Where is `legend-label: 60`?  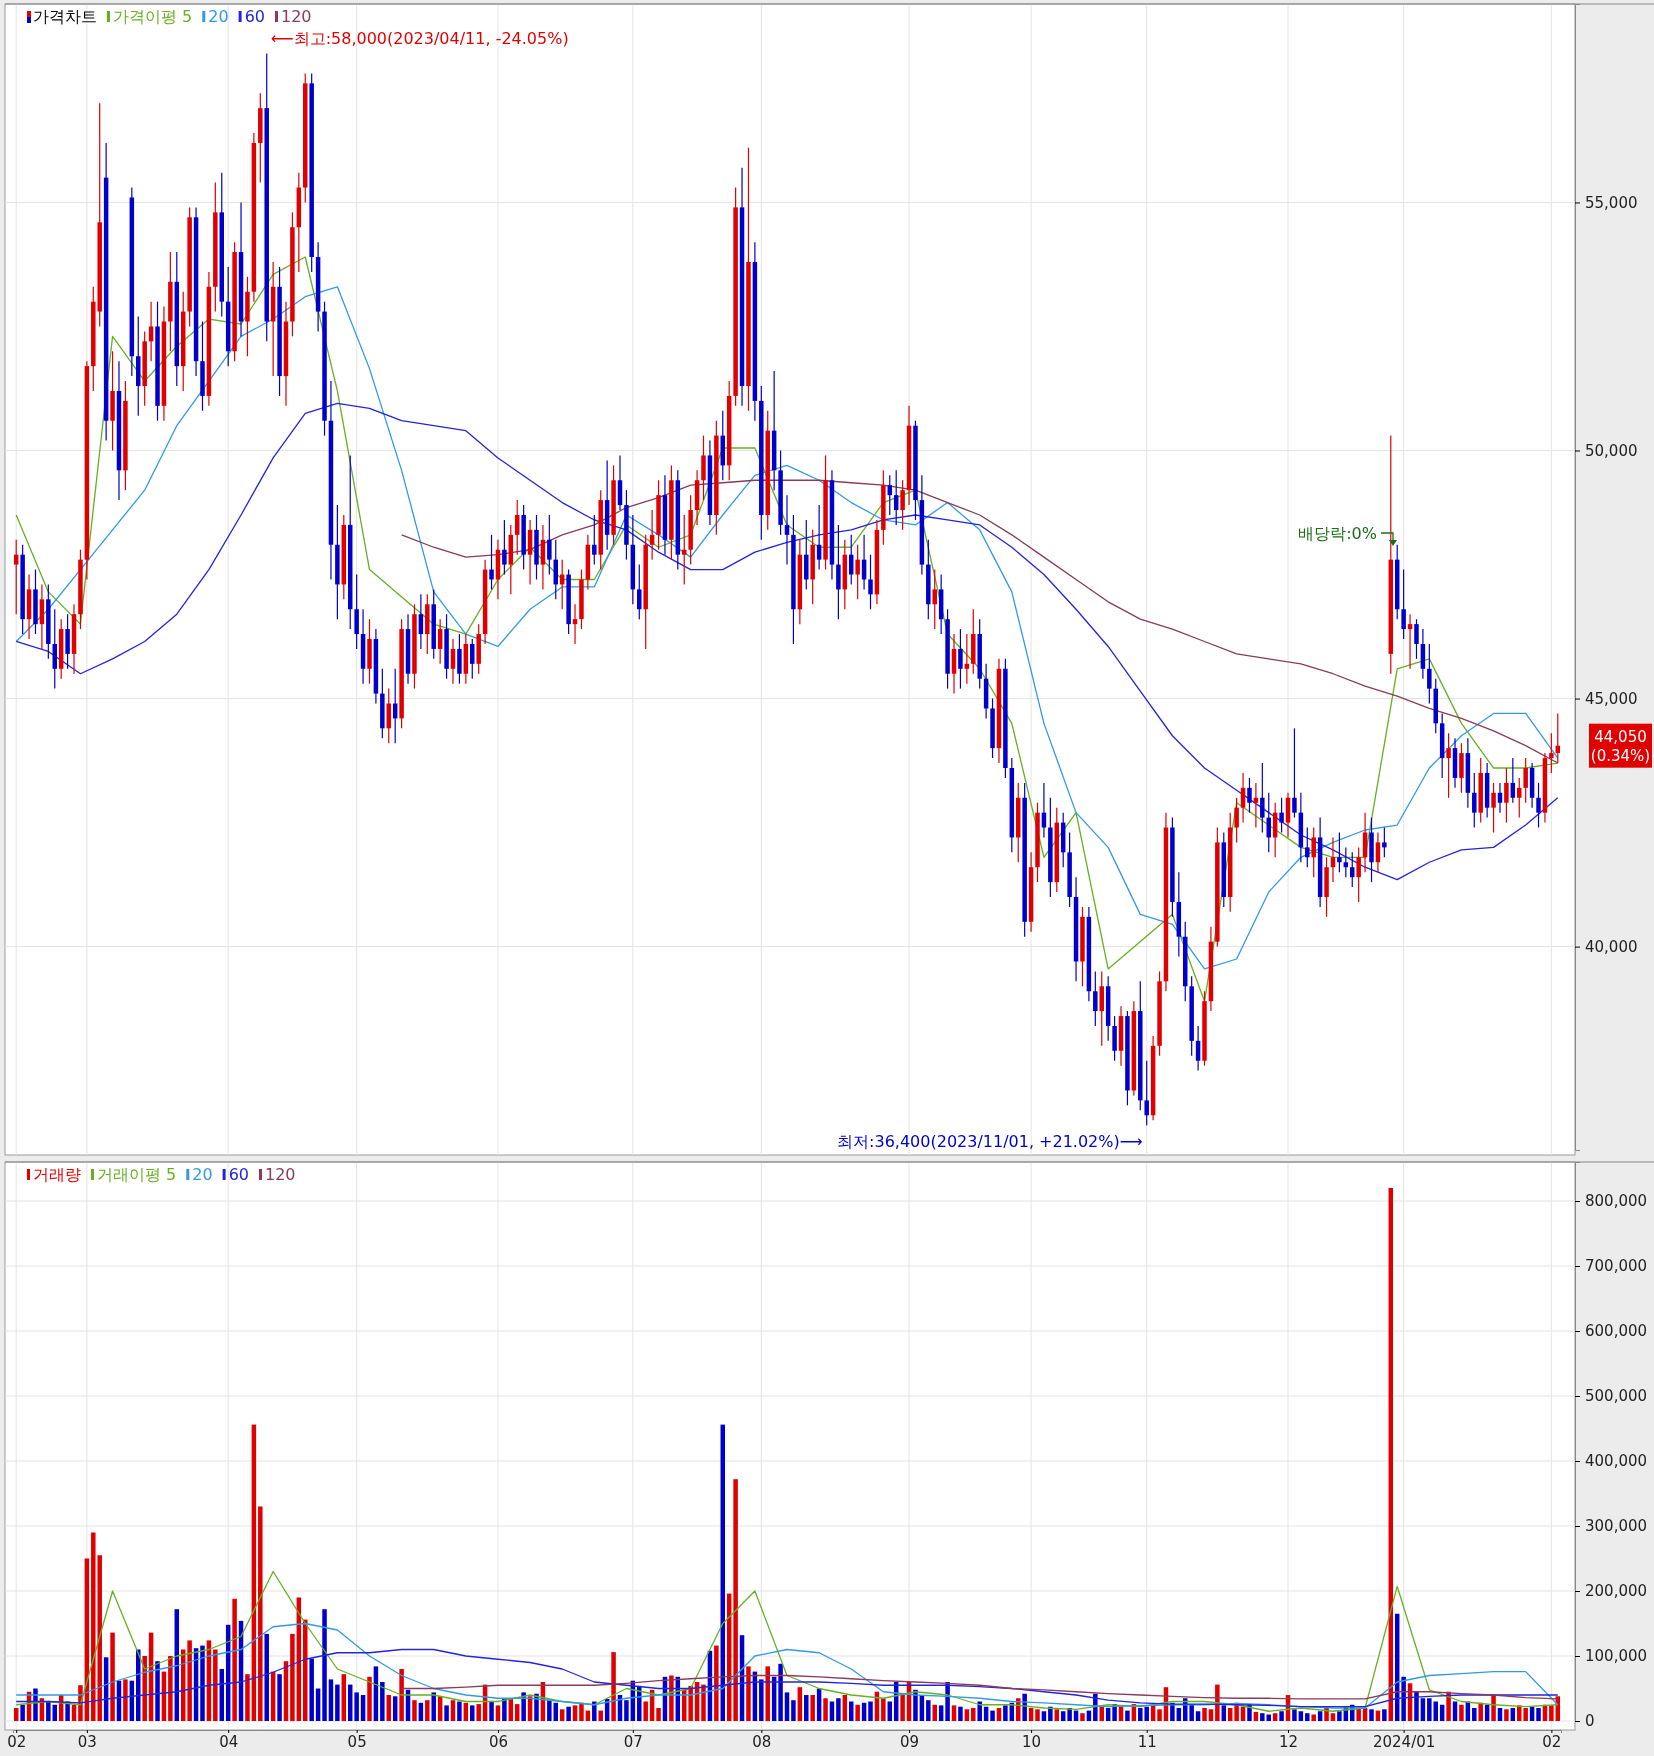 legend-label: 60 is located at coordinates (238, 1174).